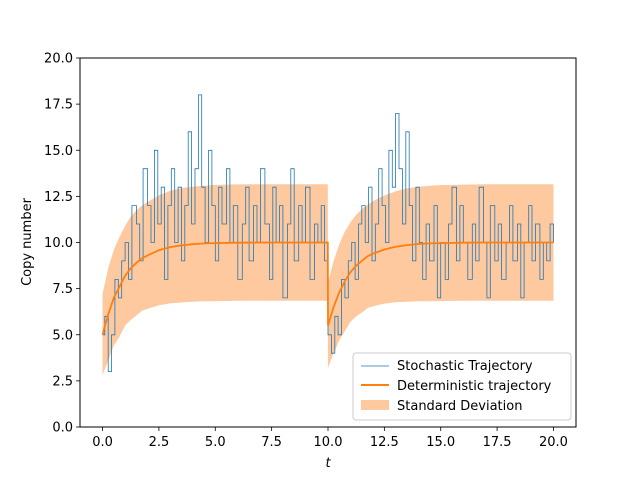 The image size is (640, 480). Describe the element at coordinates (328, 463) in the screenshot. I see `x-axis-label: t` at that location.